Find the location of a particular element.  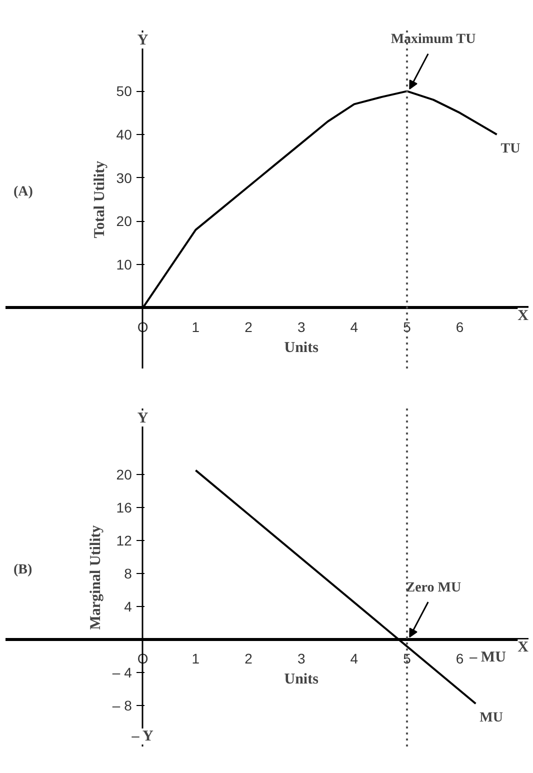

y-tick-label: 12 is located at coordinates (124, 540).